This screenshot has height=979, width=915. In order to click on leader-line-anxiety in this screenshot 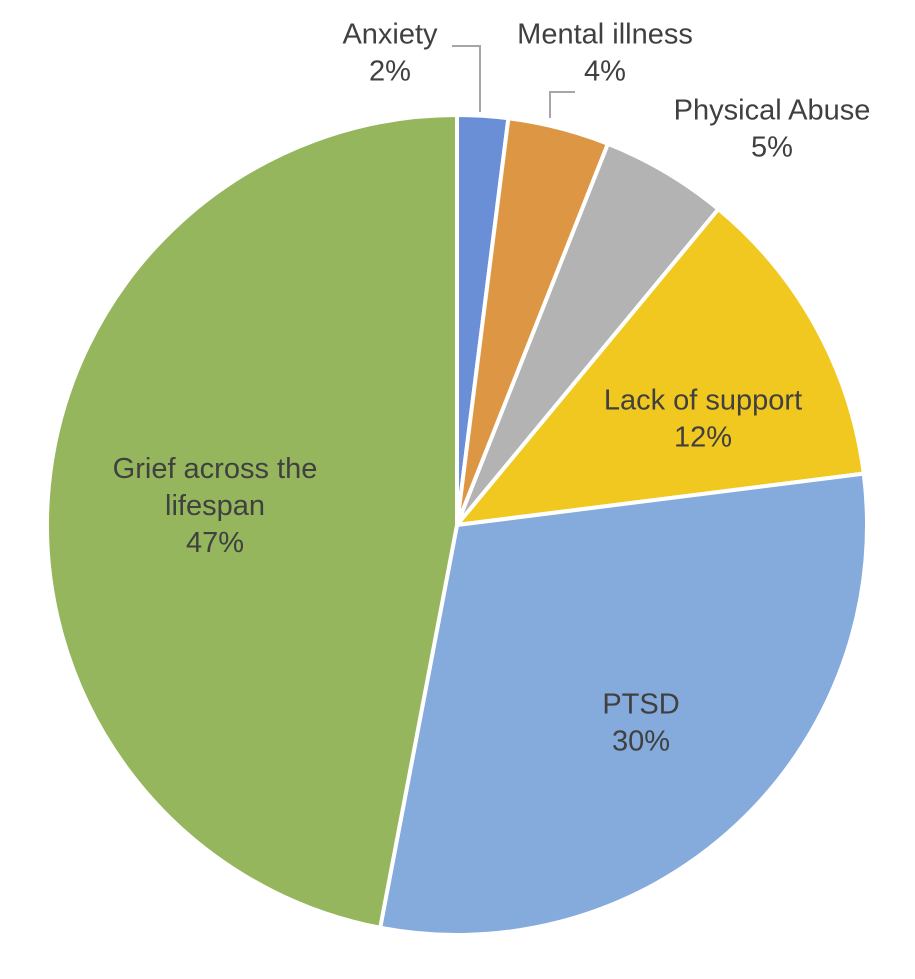, I will do `click(466, 78)`.